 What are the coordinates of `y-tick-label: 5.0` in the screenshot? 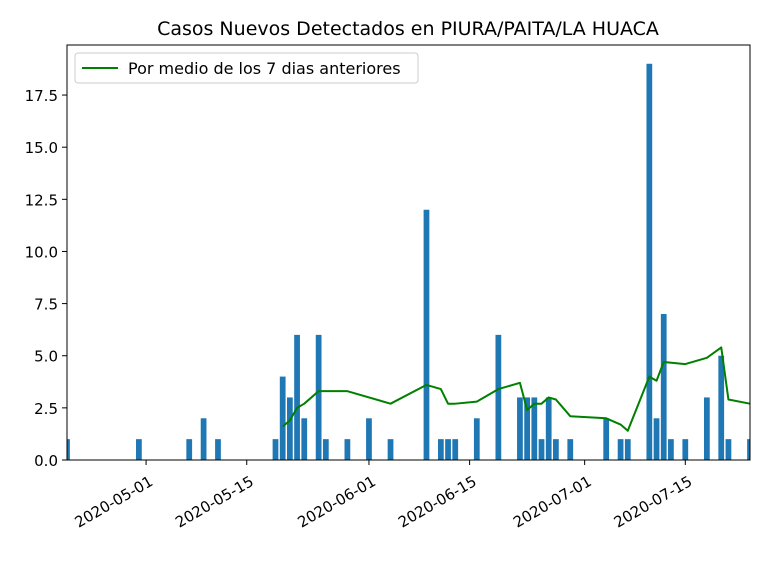 It's located at (46, 357).